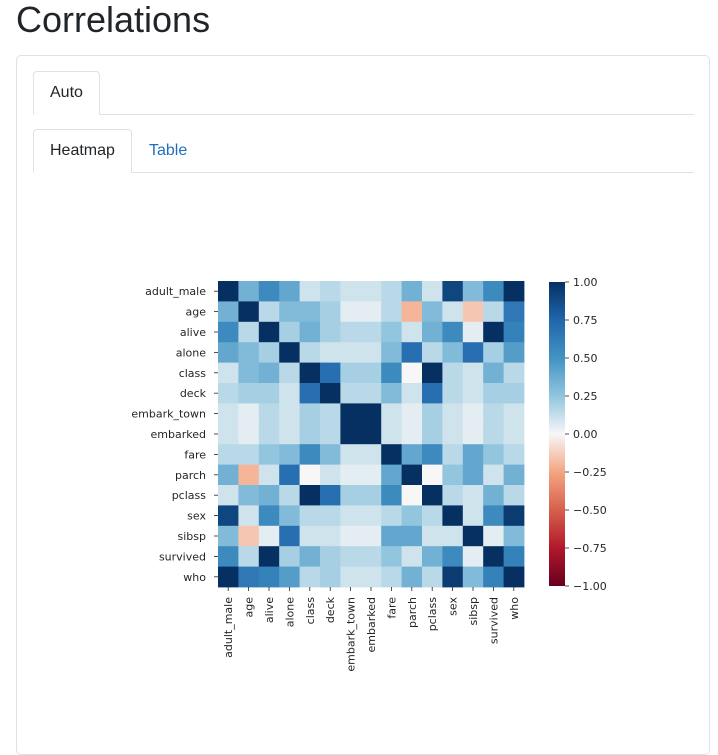 The width and height of the screenshot is (718, 755). Describe the element at coordinates (432, 414) in the screenshot. I see `heatmap-cell-embark_town-pclass` at that location.